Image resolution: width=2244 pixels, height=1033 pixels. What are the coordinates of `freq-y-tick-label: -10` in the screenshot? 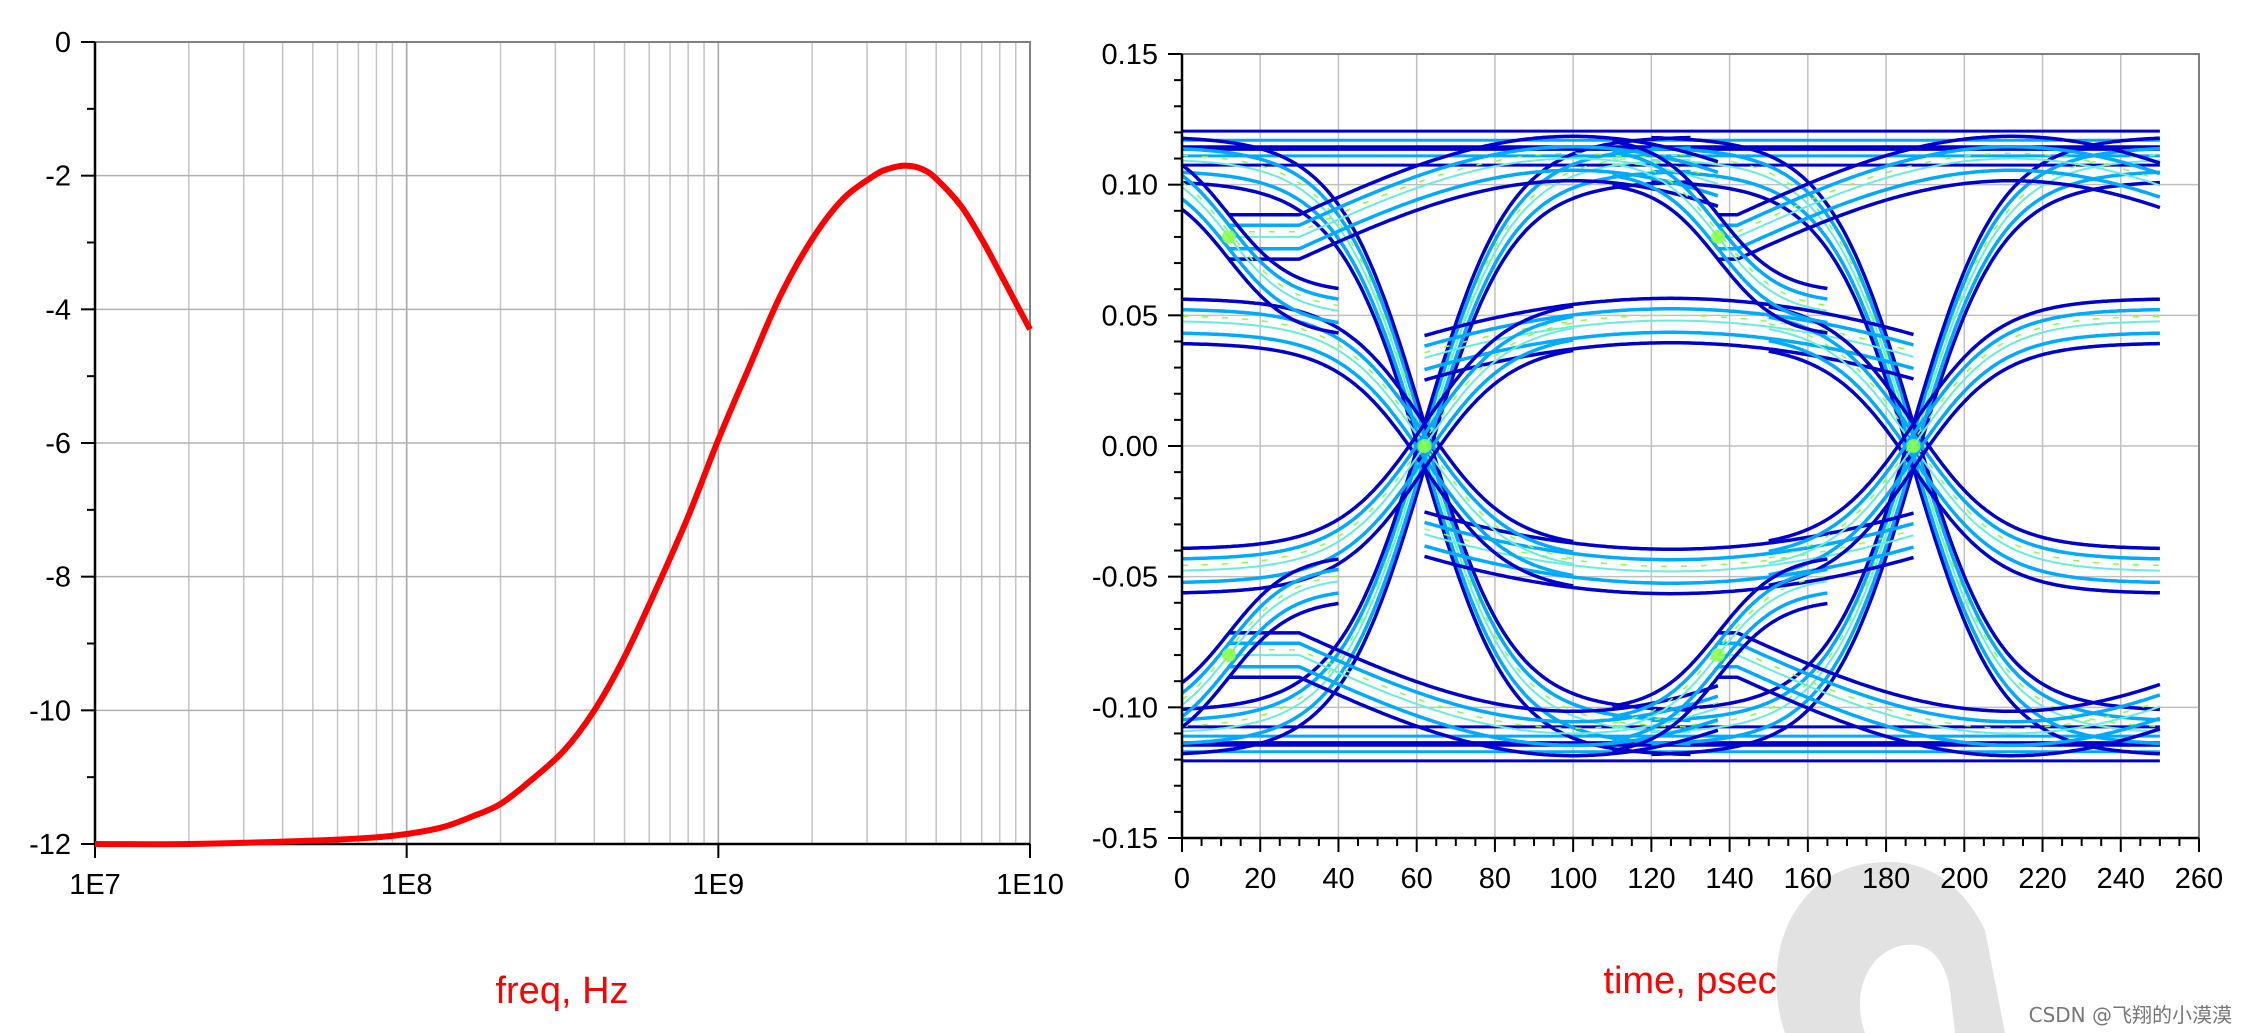 It's located at (50, 711).